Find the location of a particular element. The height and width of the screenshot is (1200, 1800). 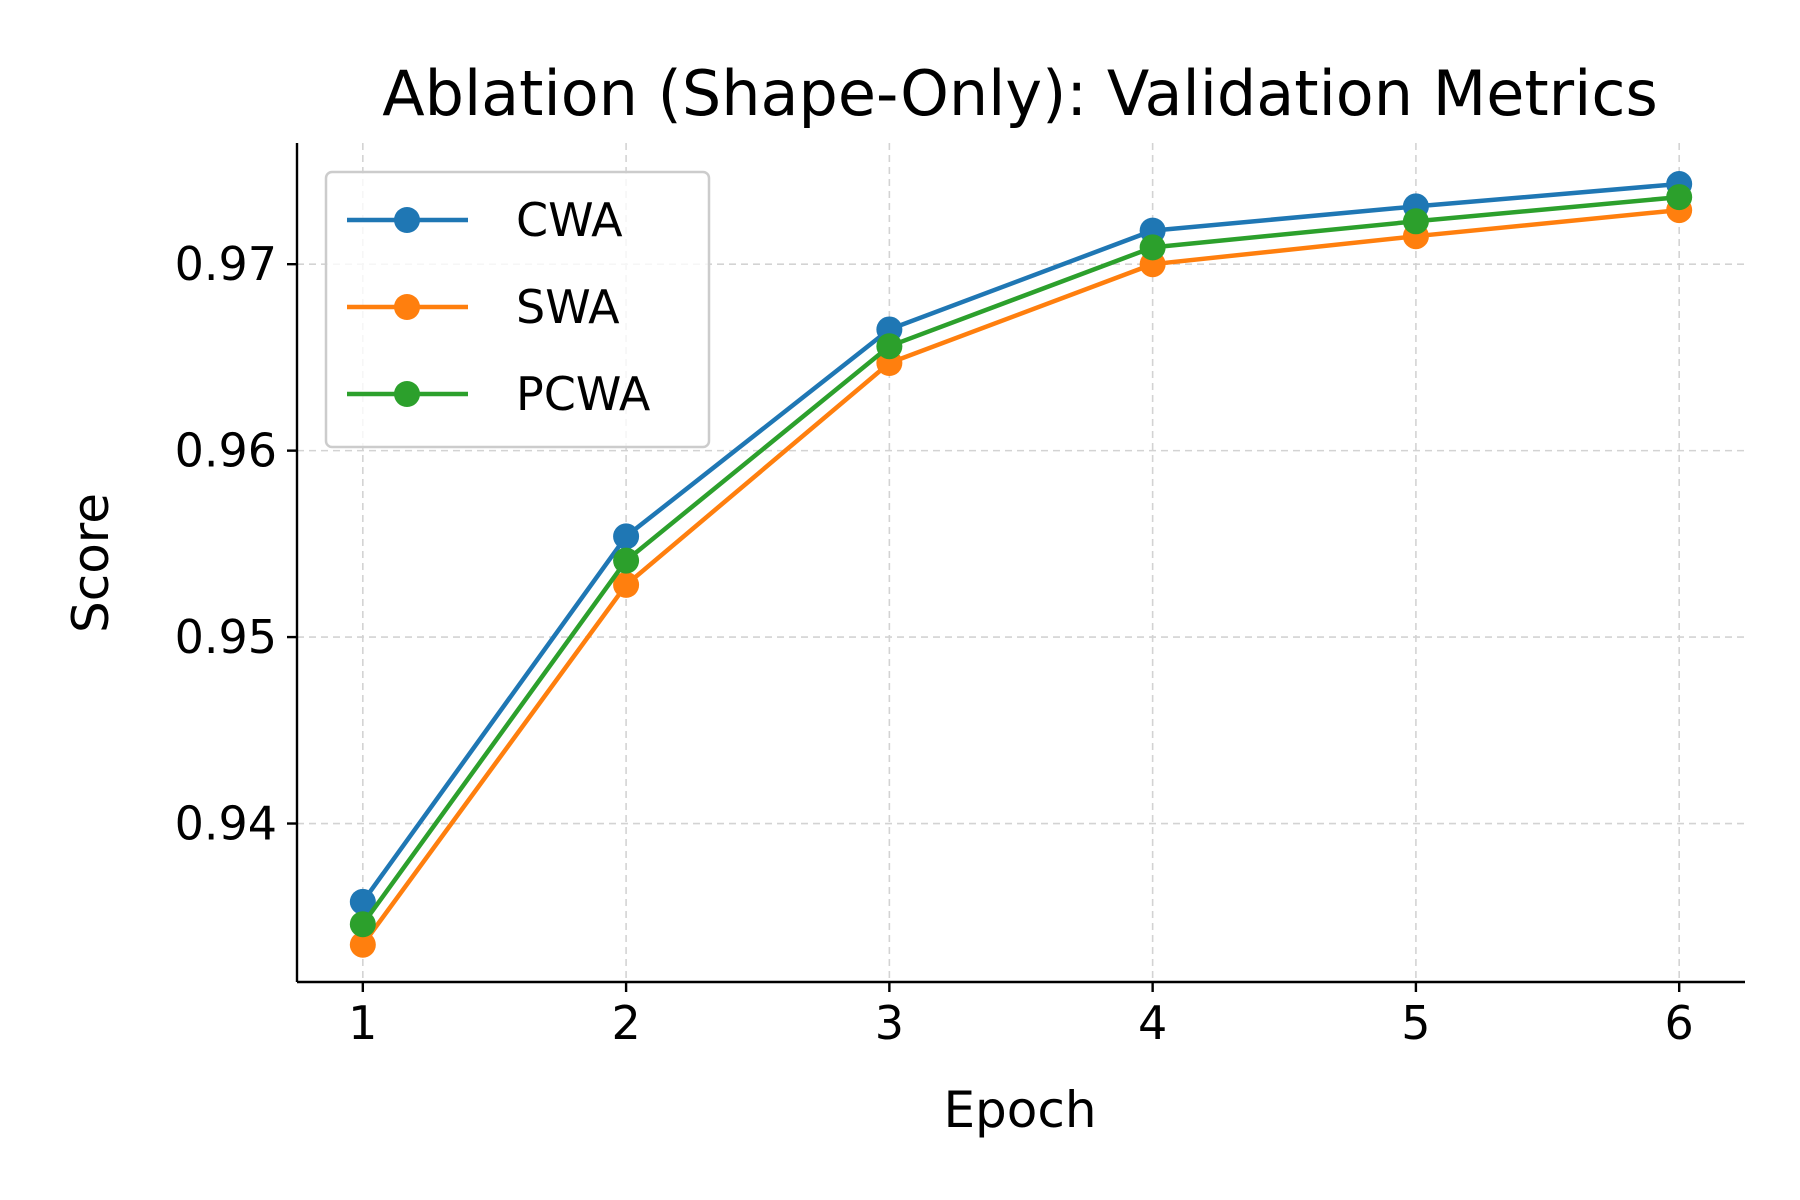

legend-label-pcwa: PCWA is located at coordinates (583, 394).